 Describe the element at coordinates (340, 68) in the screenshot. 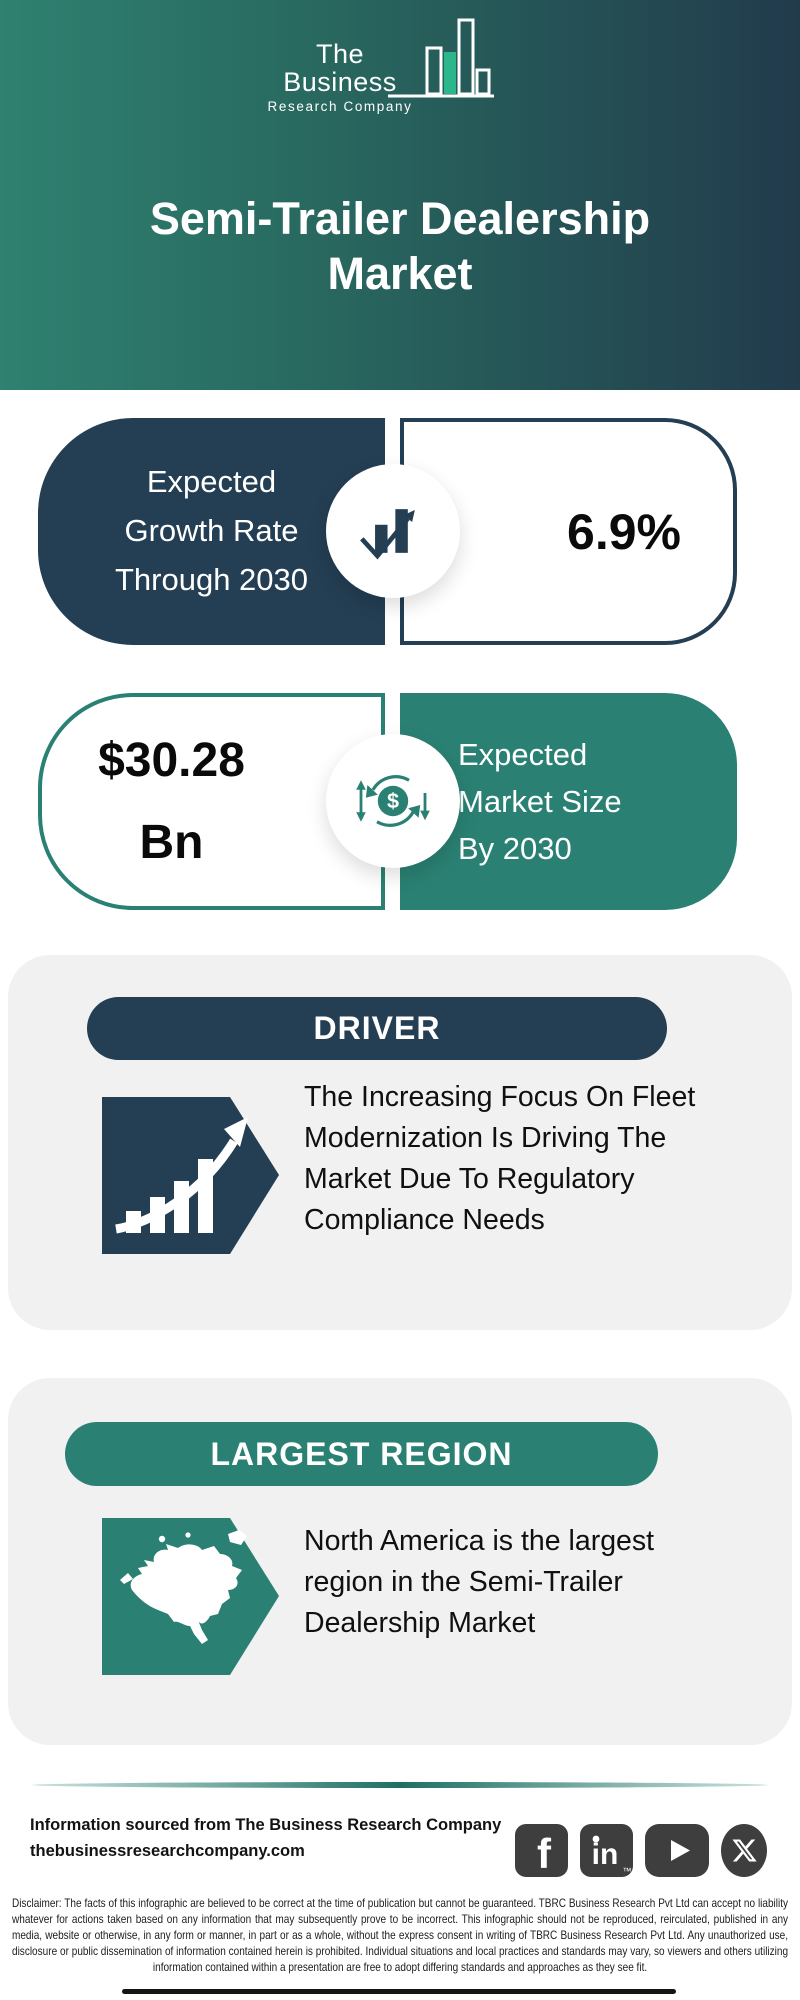

I see `logo-name: The Business` at that location.